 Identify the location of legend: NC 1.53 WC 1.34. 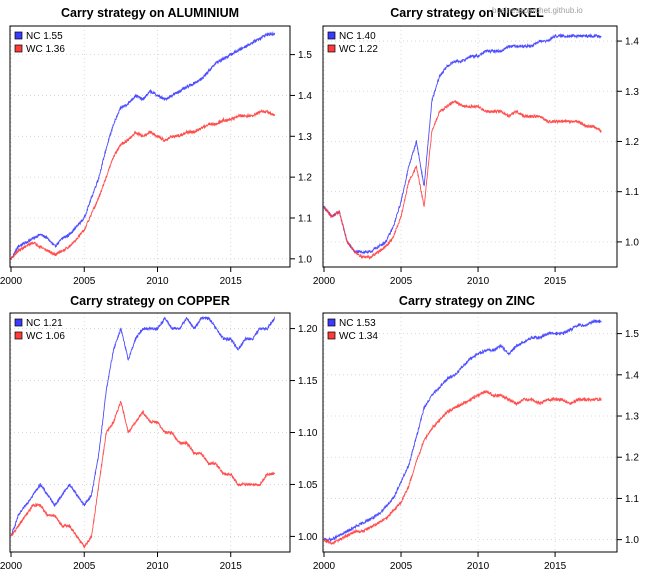
(352, 330).